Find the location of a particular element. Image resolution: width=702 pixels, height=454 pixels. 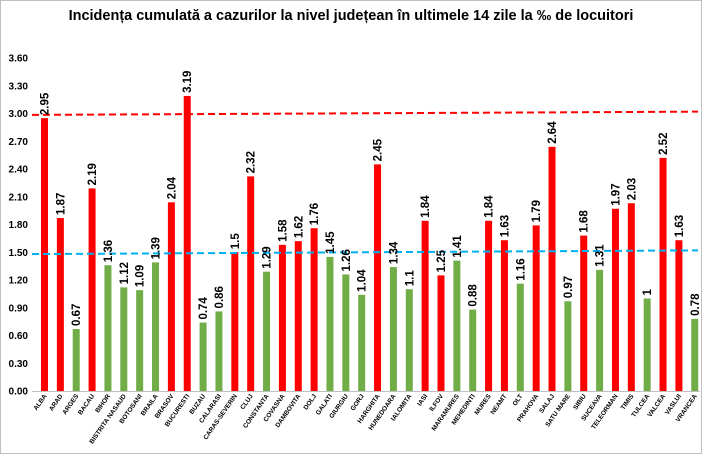

data-label: 0.88 is located at coordinates (474, 295).